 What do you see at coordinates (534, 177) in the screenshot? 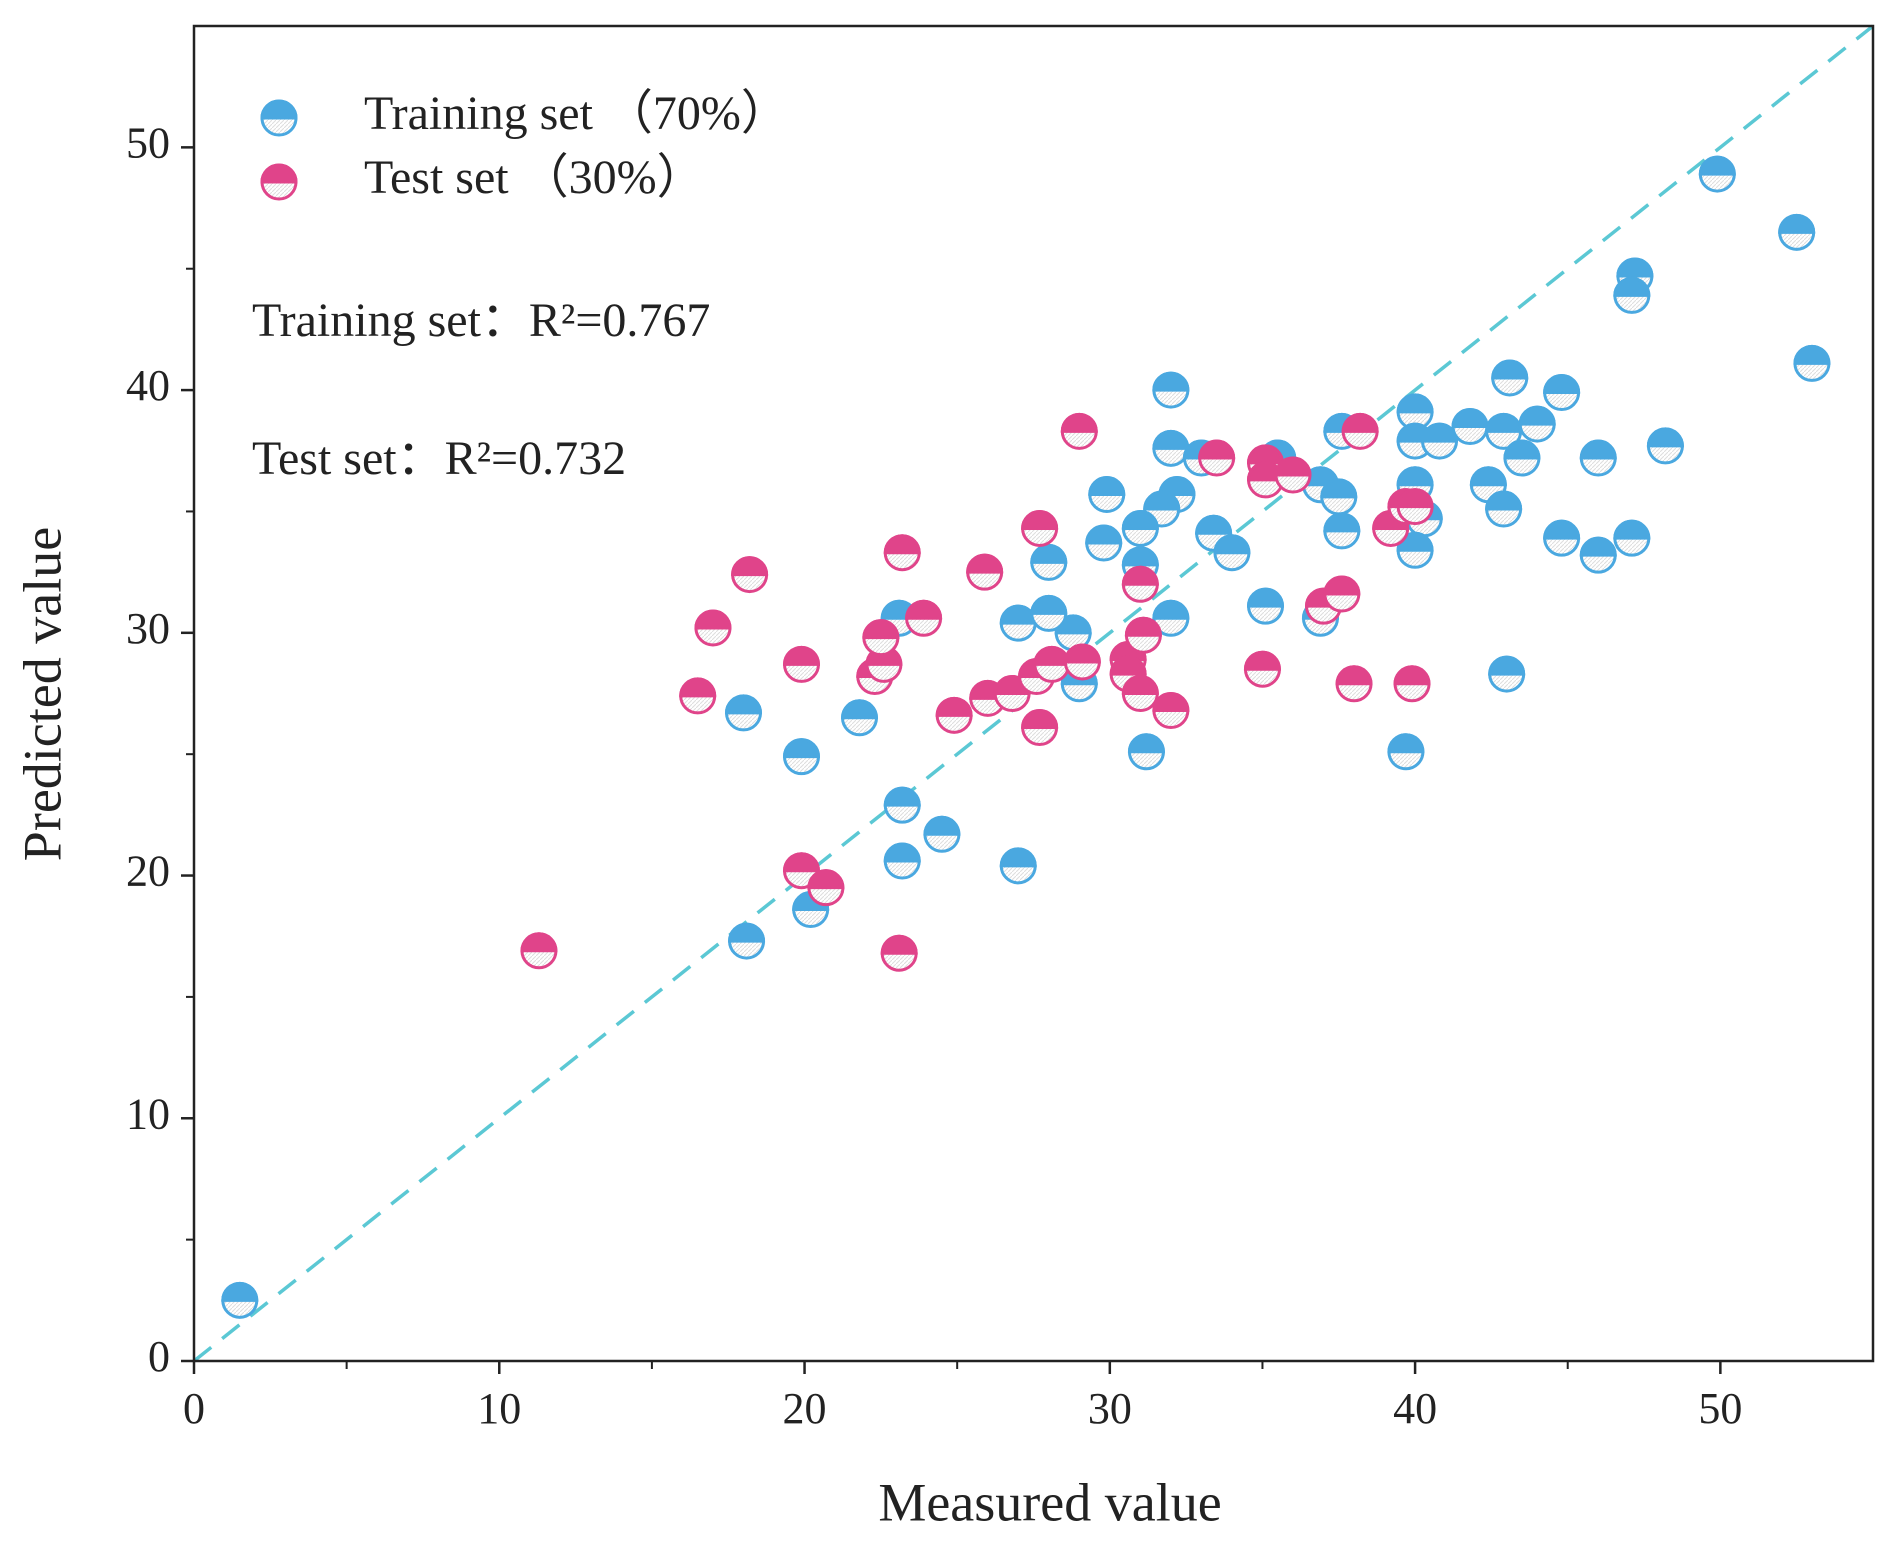
I see `legend-label: Test set （30%）` at bounding box center [534, 177].